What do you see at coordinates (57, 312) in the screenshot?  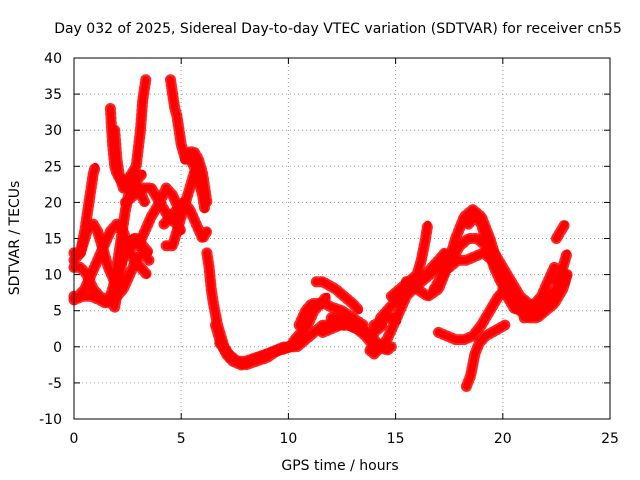 I see `y-tick-label: 5` at bounding box center [57, 312].